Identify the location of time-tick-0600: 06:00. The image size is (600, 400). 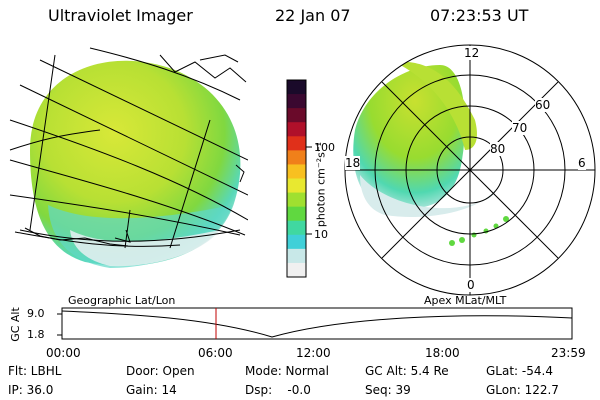
(215, 353).